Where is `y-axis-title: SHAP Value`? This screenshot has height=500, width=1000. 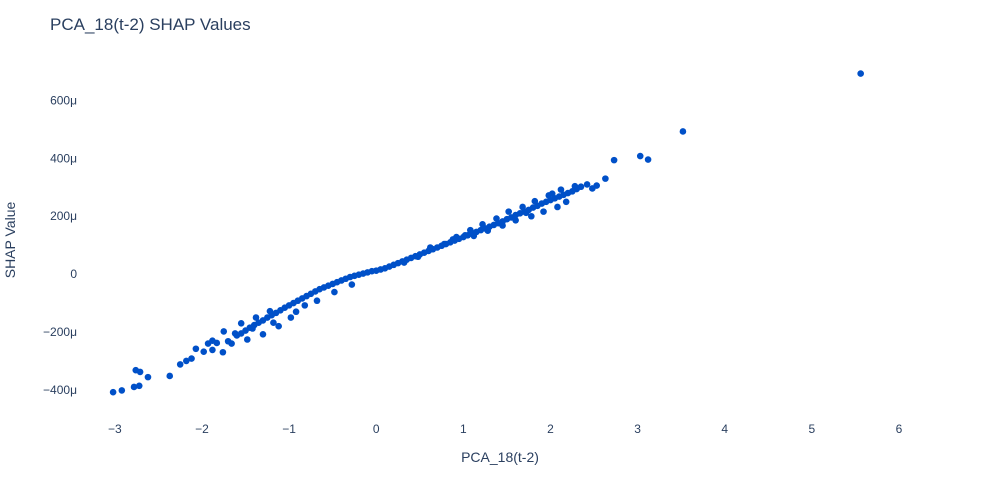 y-axis-title: SHAP Value is located at coordinates (10, 240).